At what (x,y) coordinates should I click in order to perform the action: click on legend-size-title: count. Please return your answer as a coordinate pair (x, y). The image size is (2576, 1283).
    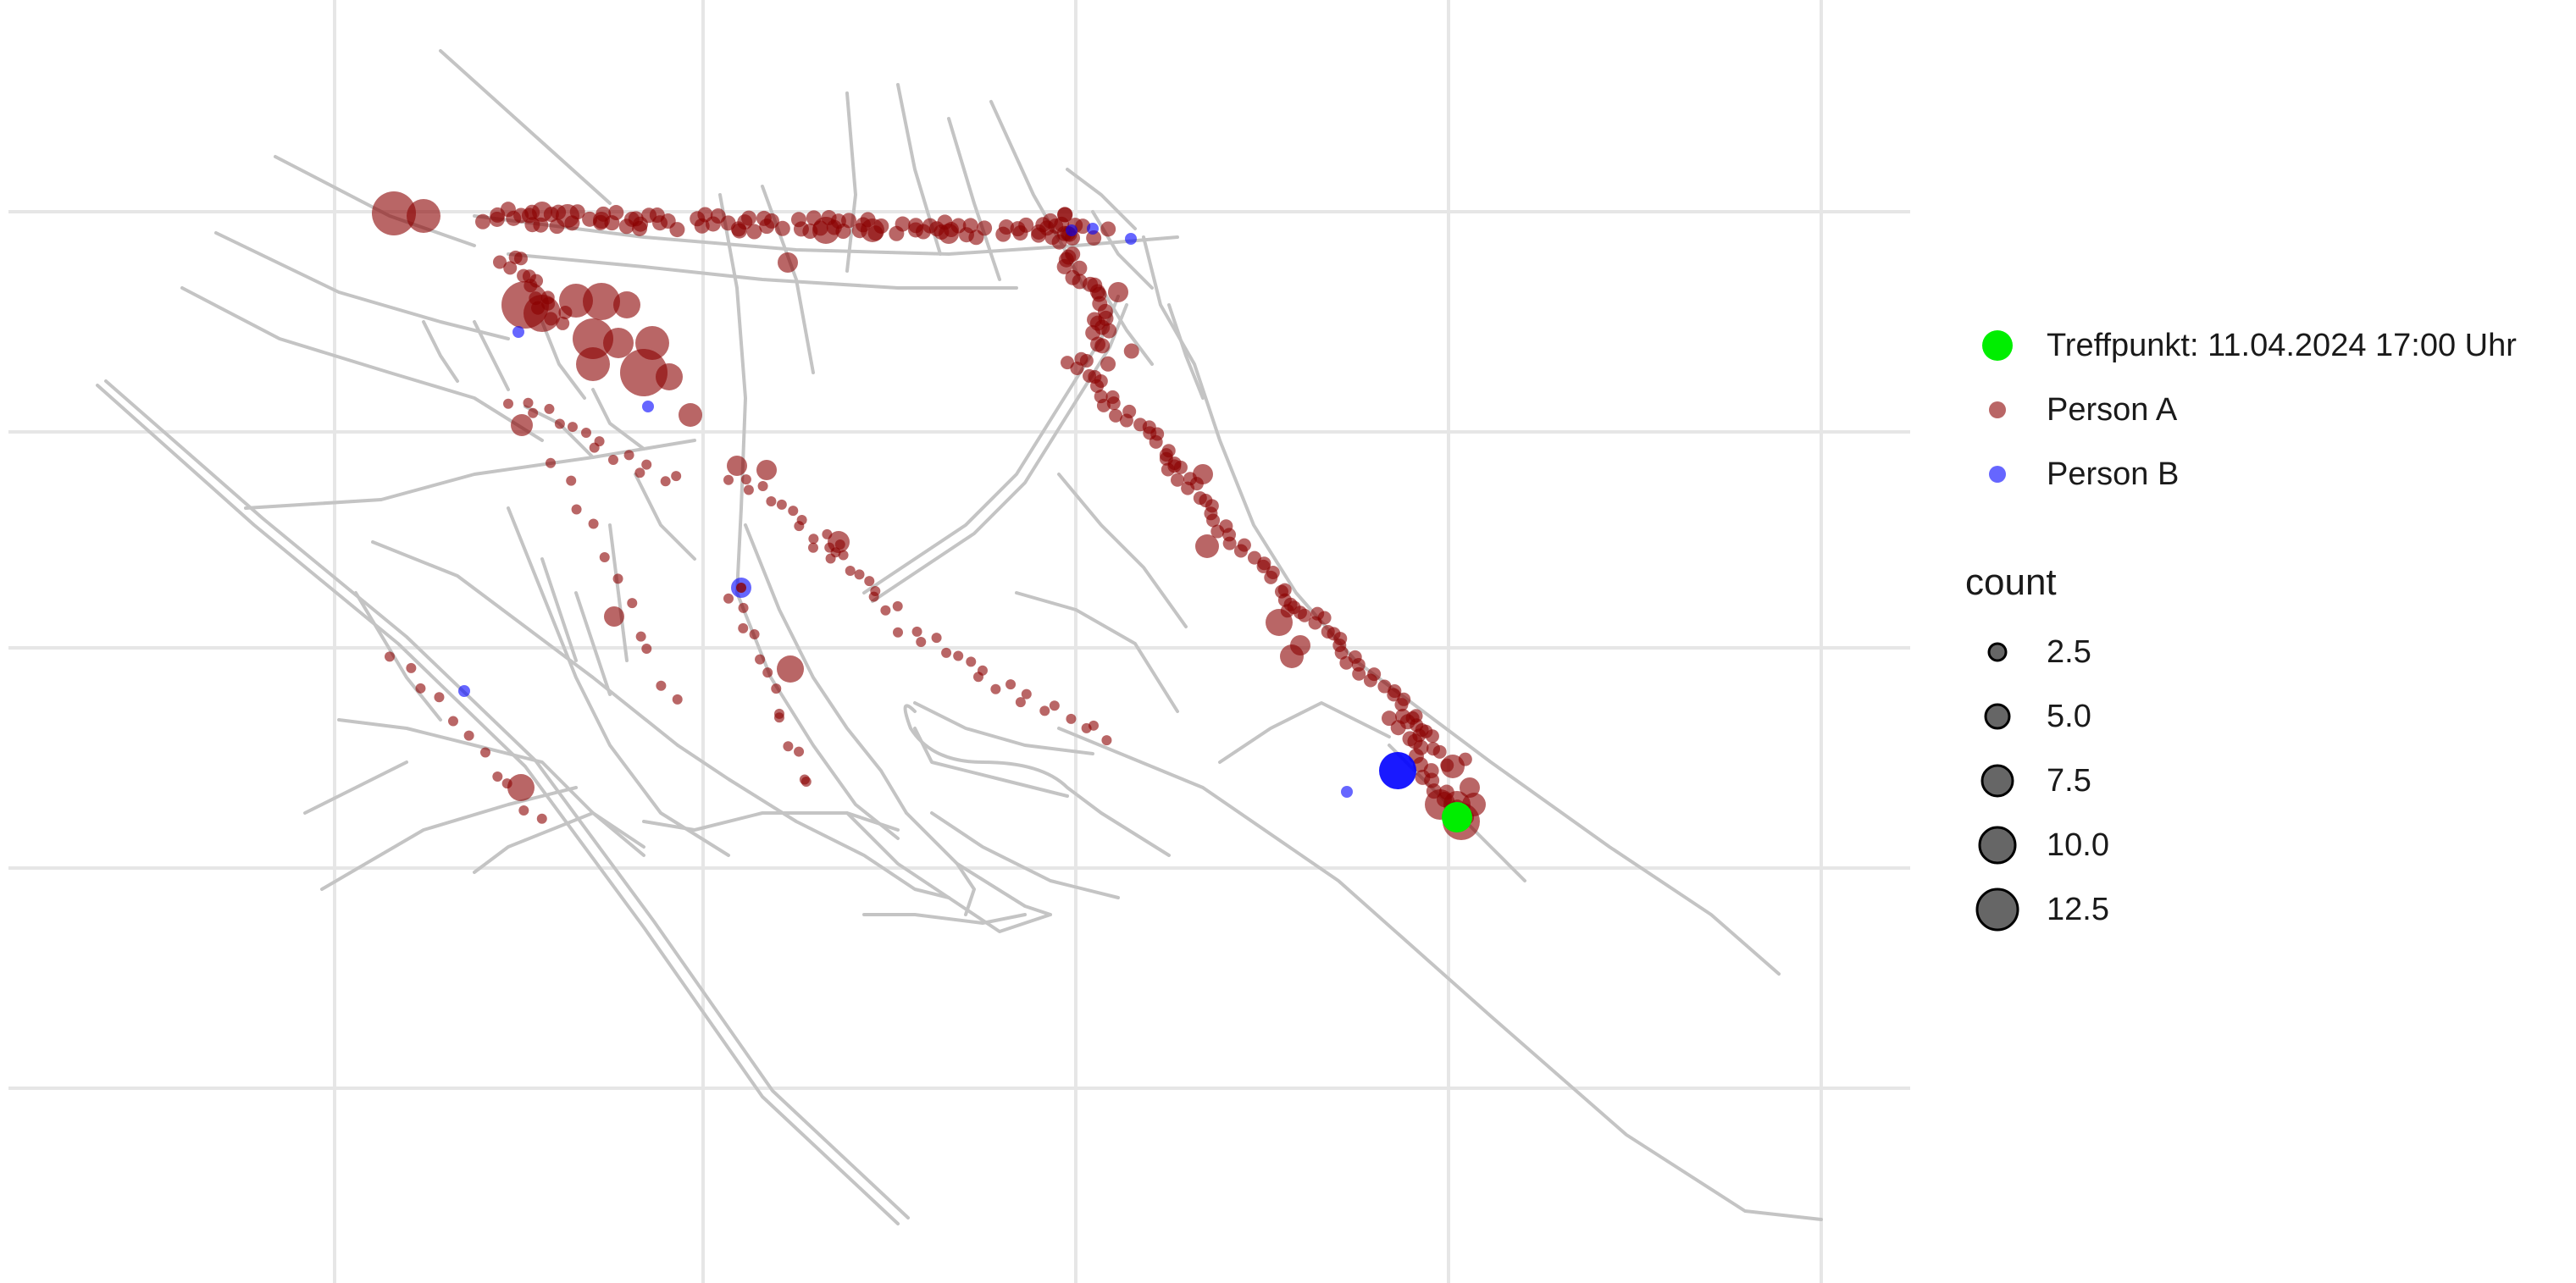
    Looking at the image, I should click on (2011, 582).